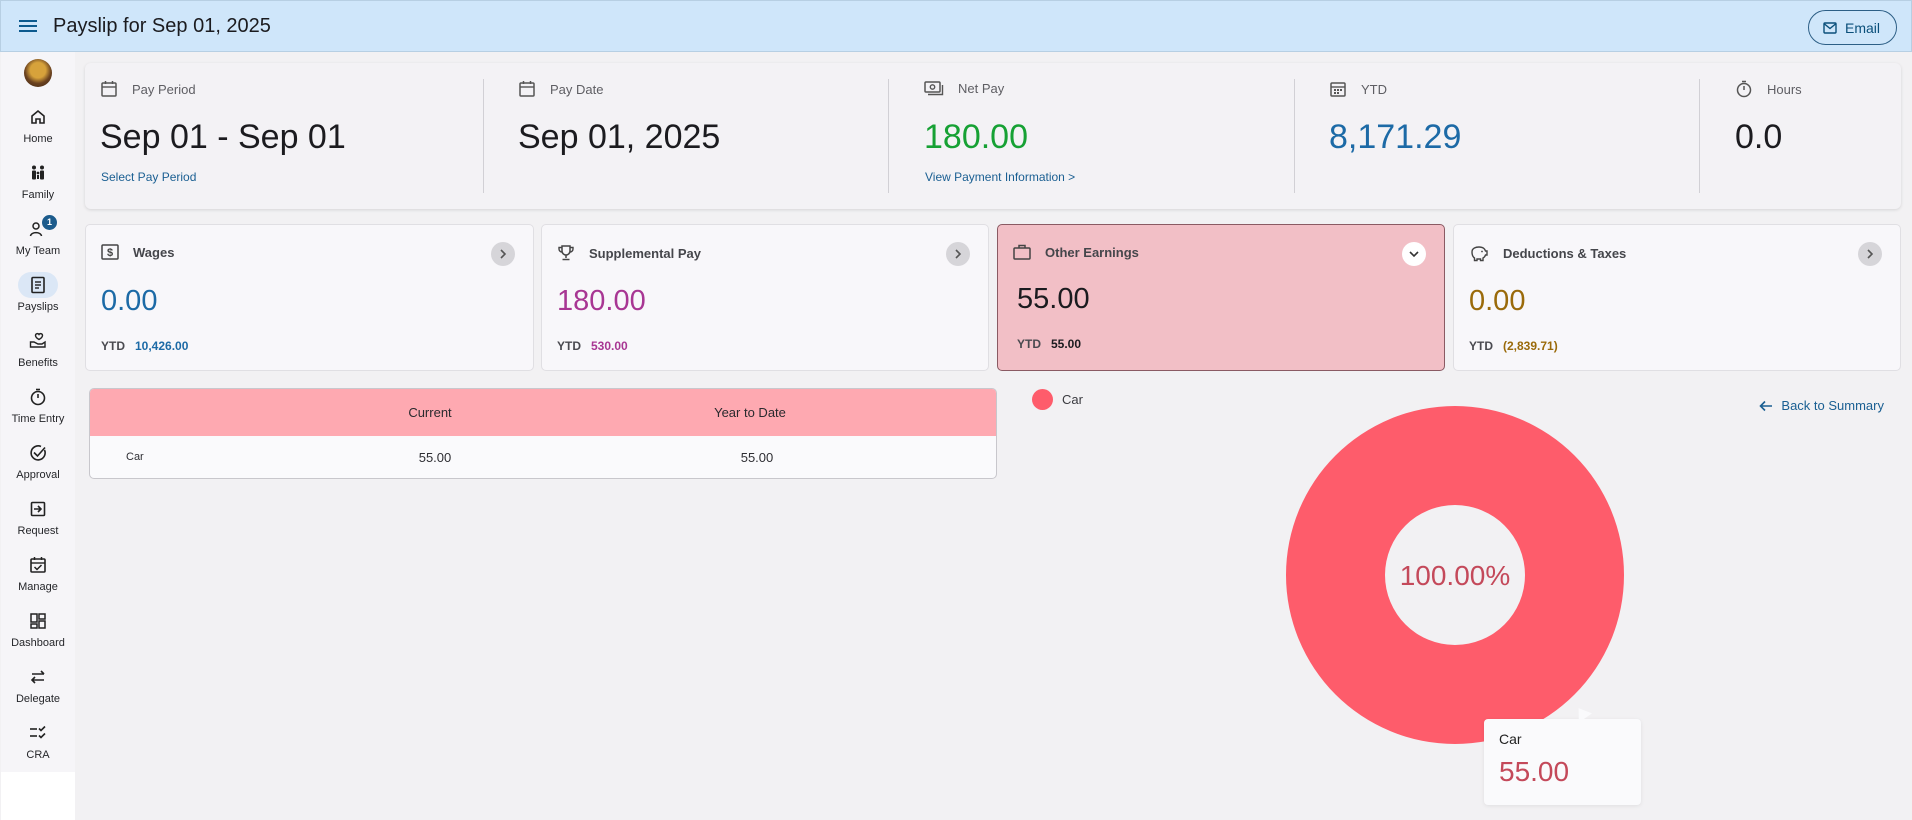 This screenshot has height=820, width=1912. What do you see at coordinates (38, 635) in the screenshot?
I see `sidebar-item-dashboard: Dashboard` at bounding box center [38, 635].